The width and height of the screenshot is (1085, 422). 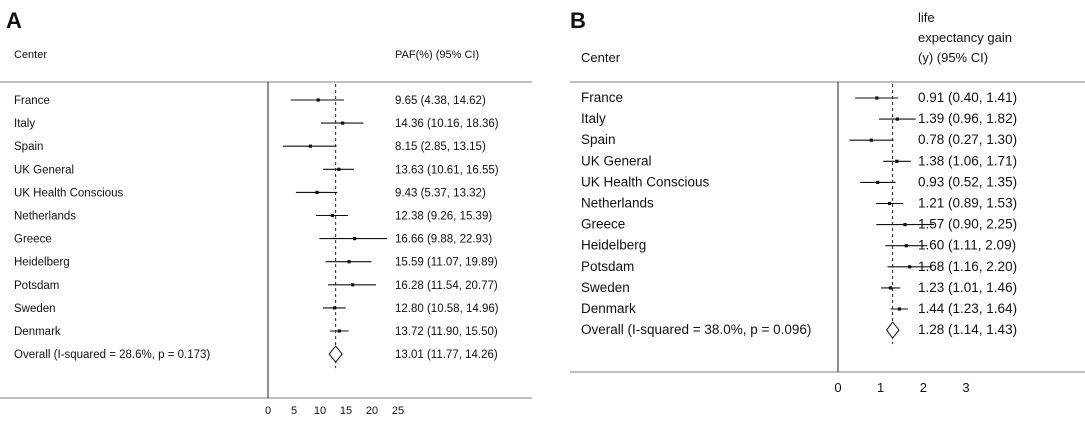 What do you see at coordinates (965, 387) in the screenshot?
I see `x-tick-label: 3` at bounding box center [965, 387].